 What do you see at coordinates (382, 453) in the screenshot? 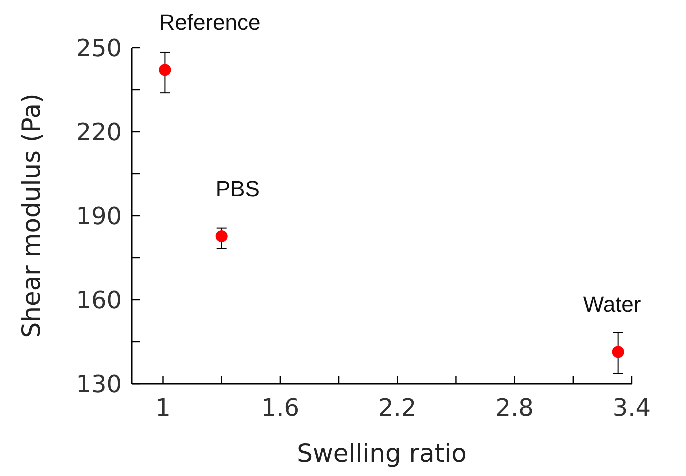
I see `x-axis-title: Swelling ratio` at bounding box center [382, 453].